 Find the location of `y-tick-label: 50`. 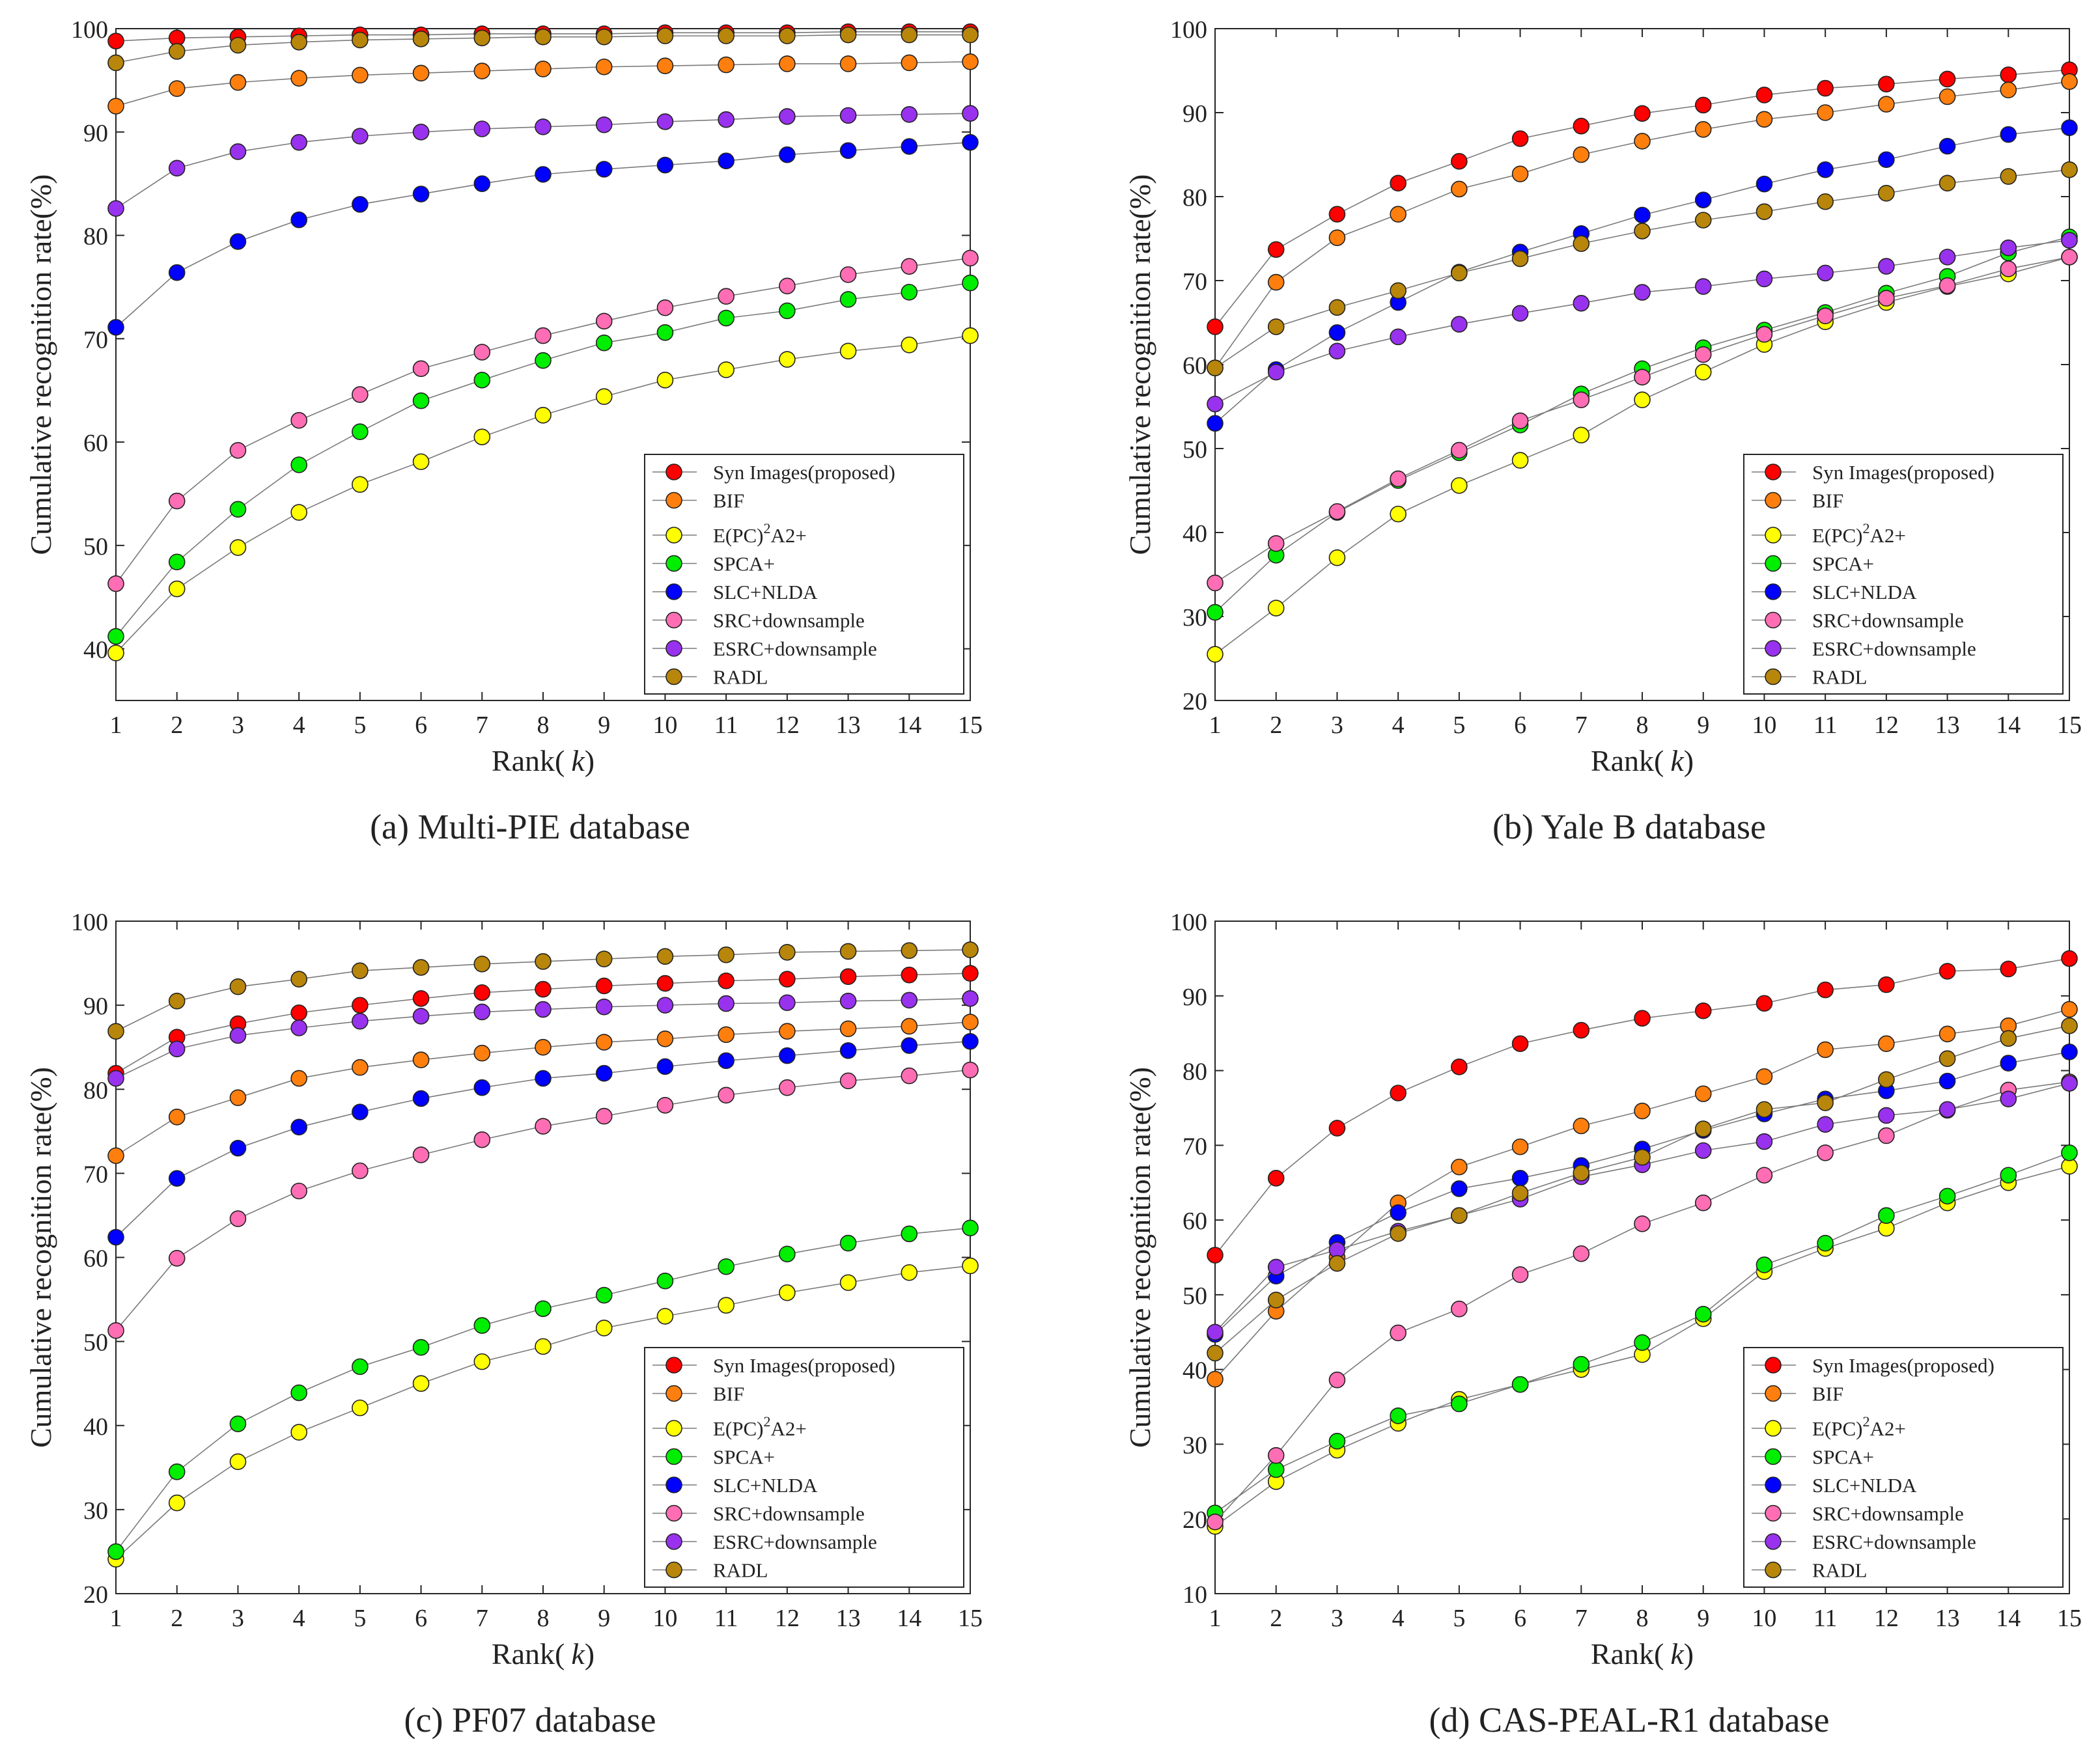

y-tick-label: 50 is located at coordinates (96, 1343).